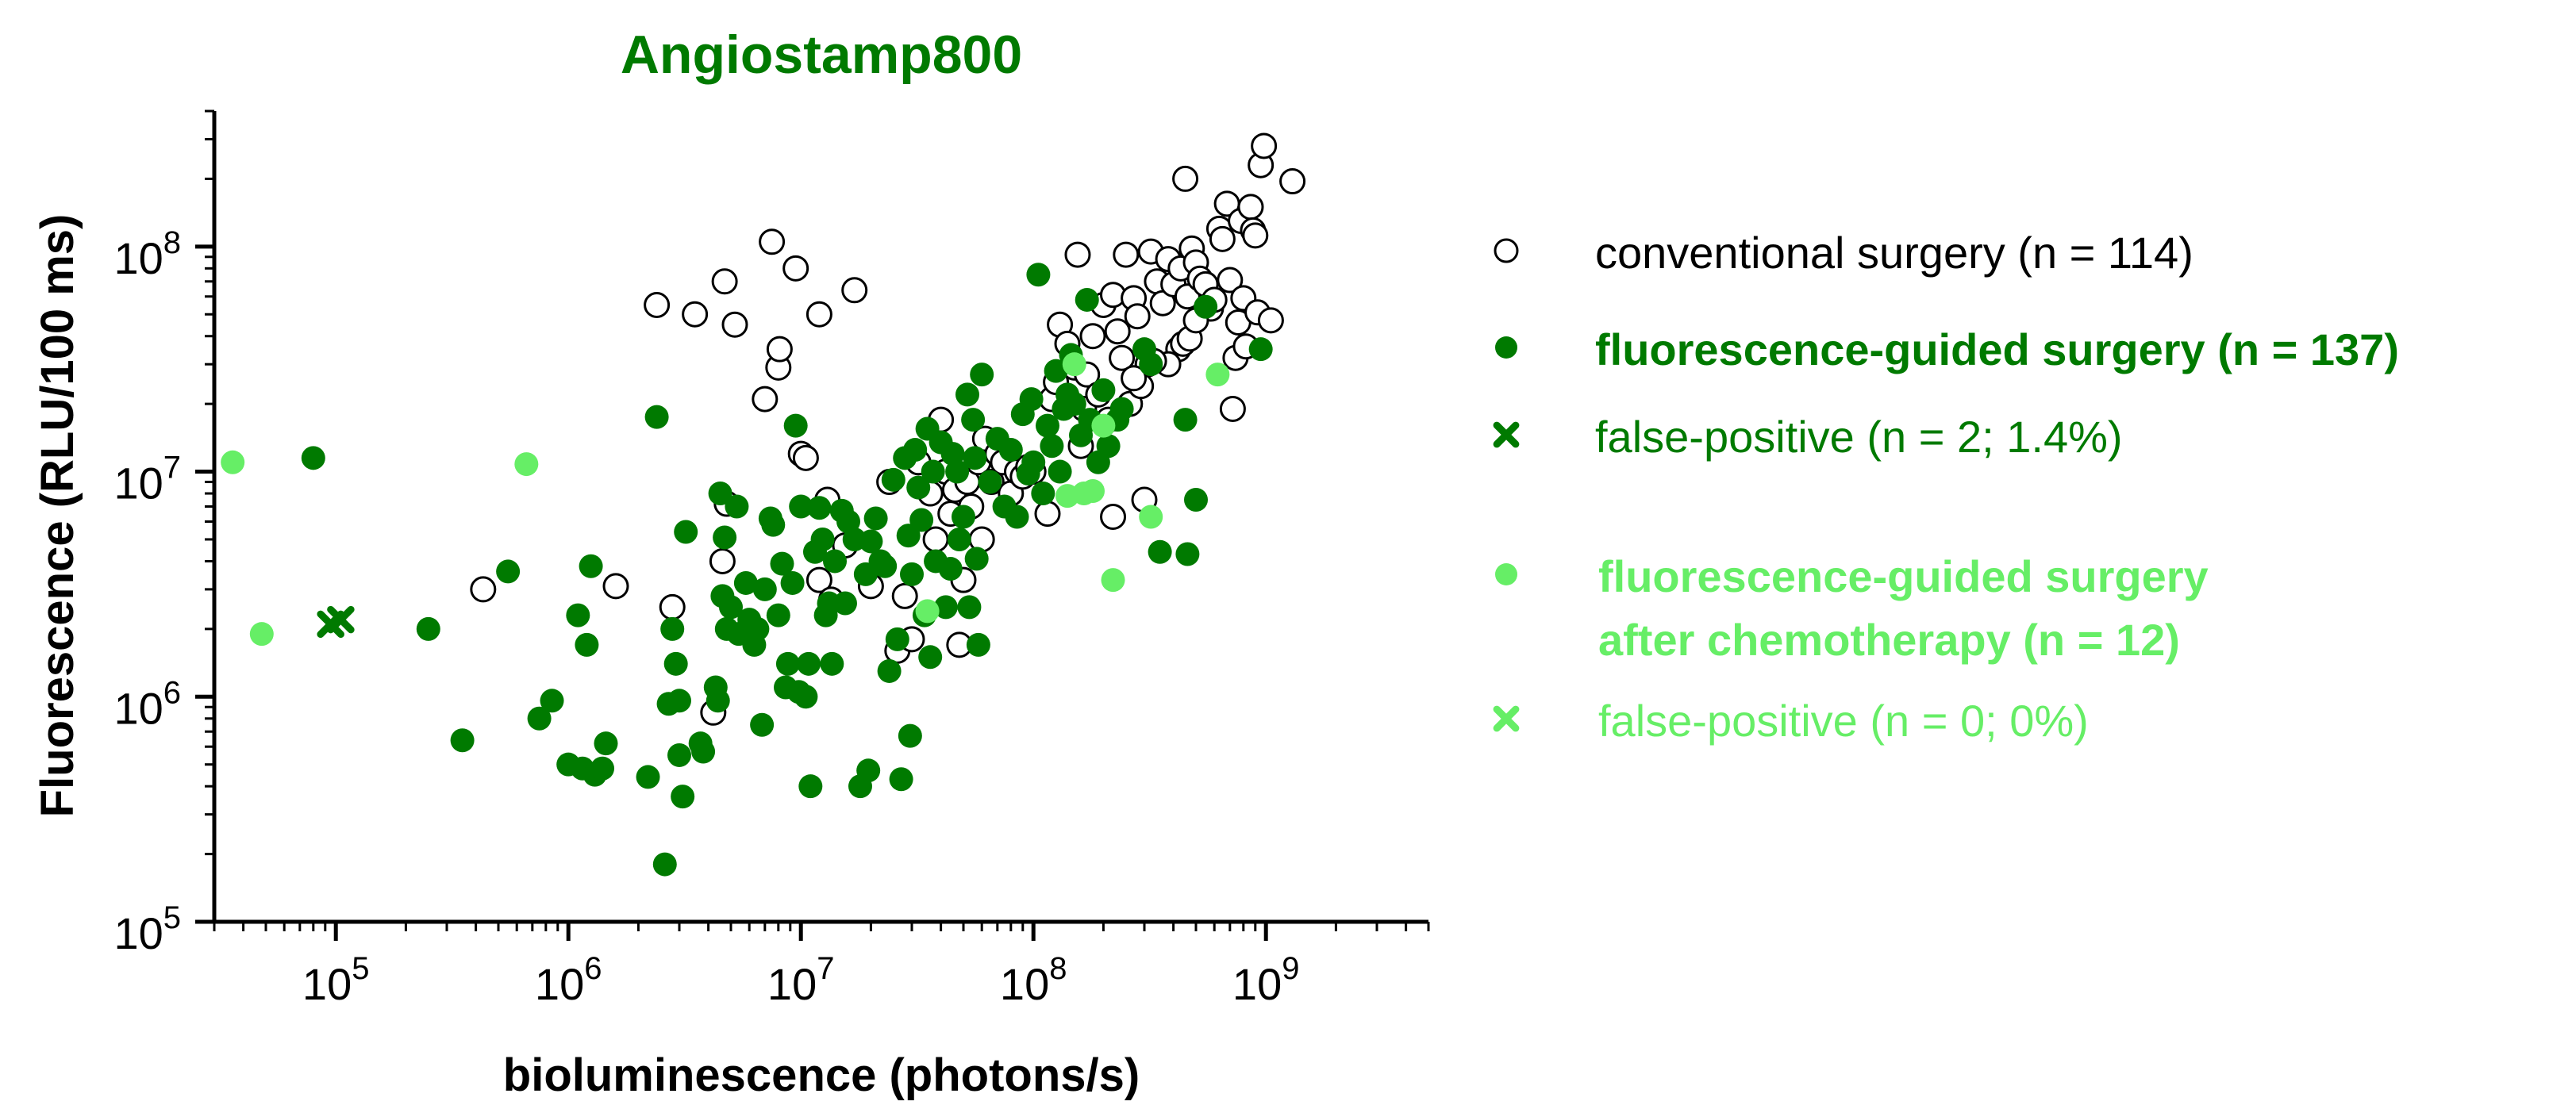 This screenshot has width=2576, height=1109. I want to click on chart-title: Angiostamp800, so click(821, 55).